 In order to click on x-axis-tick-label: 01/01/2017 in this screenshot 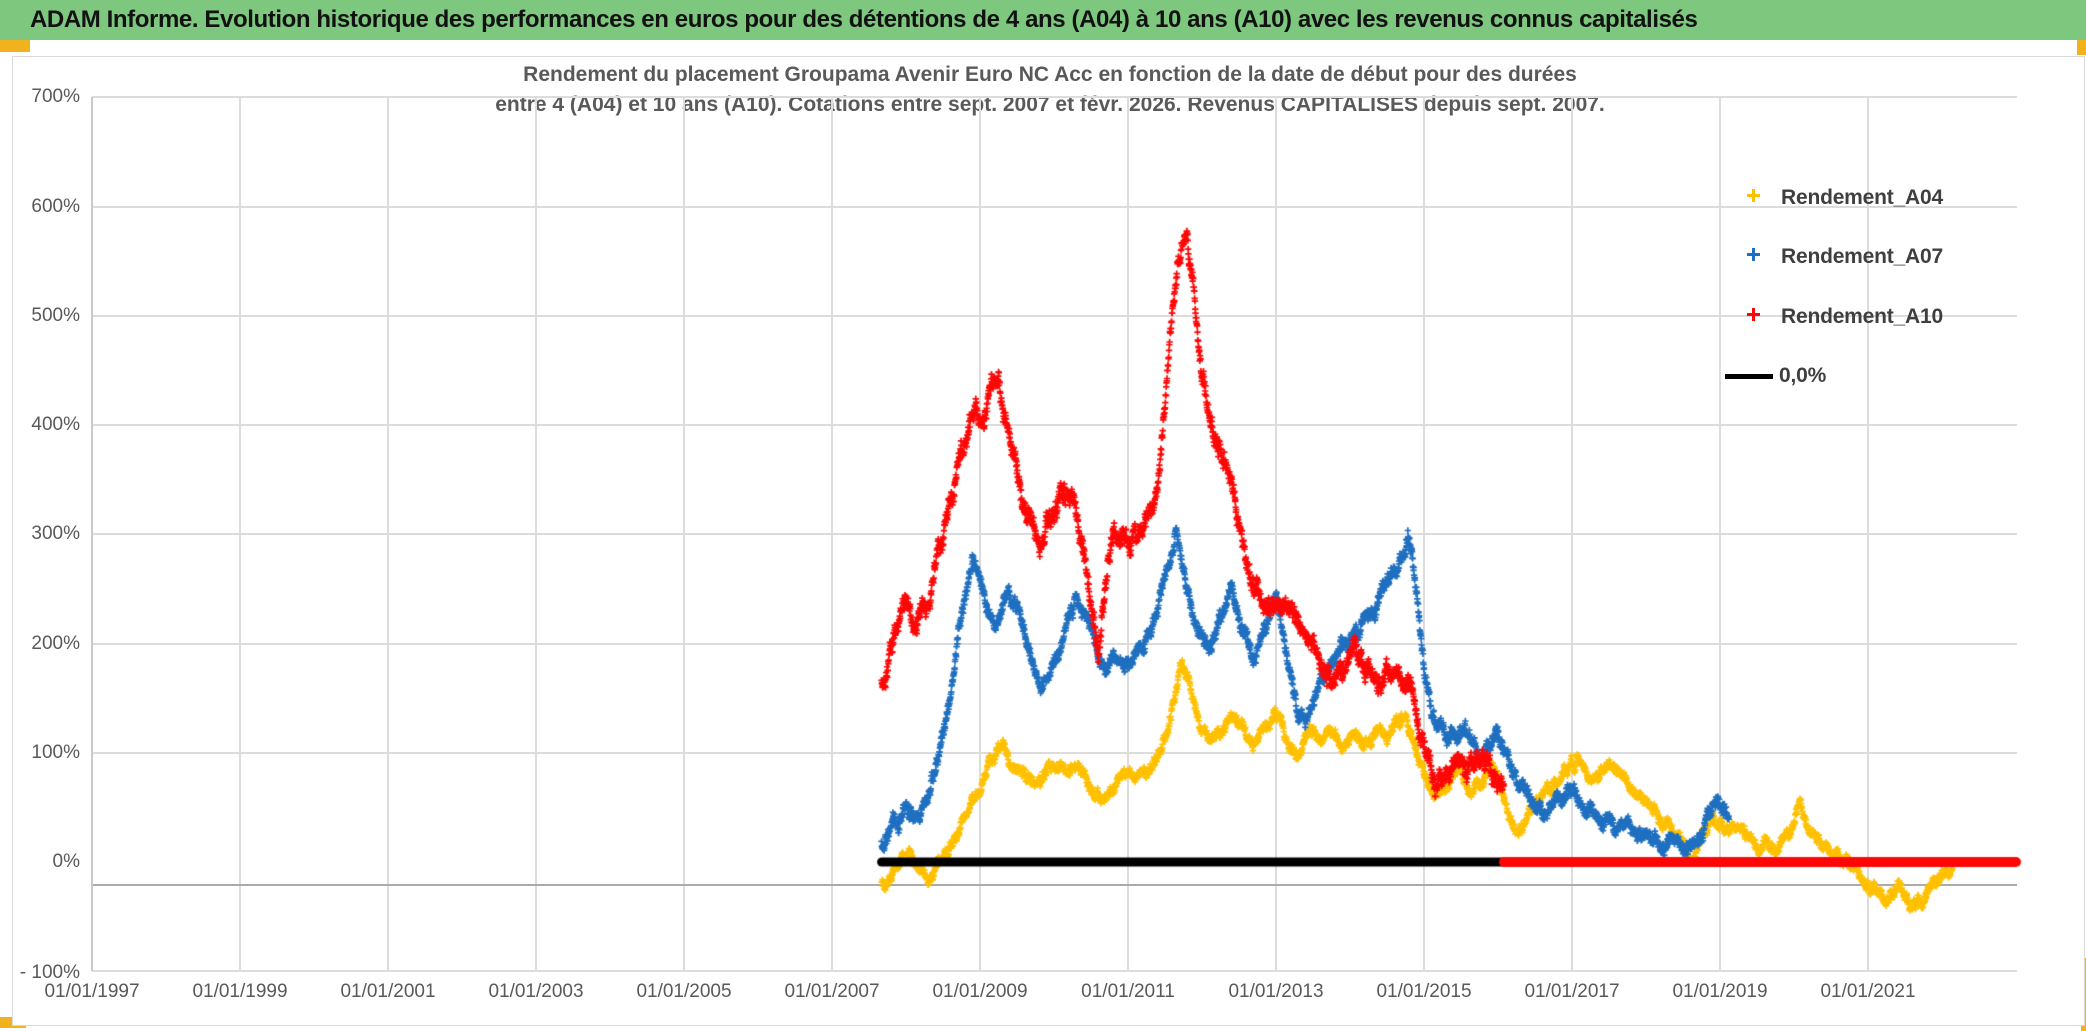, I will do `click(1572, 991)`.